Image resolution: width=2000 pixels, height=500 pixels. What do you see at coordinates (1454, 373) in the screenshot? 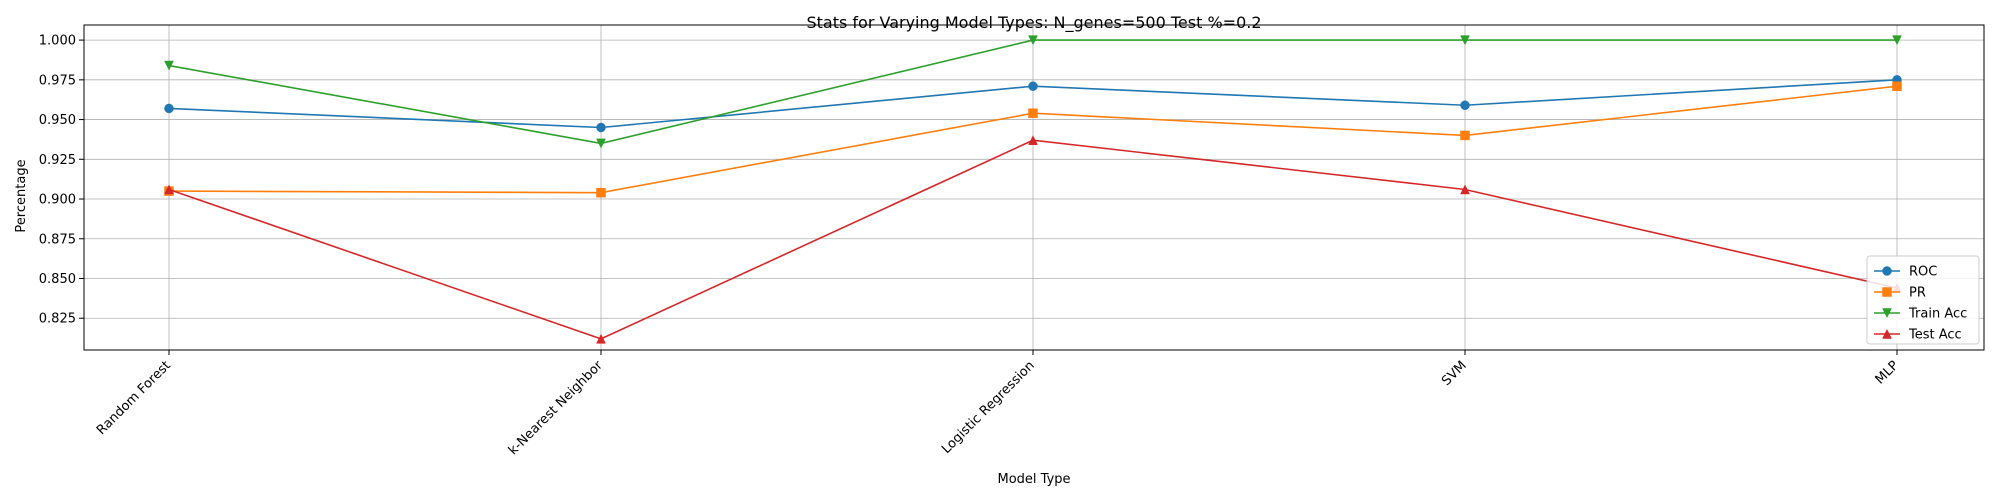
I see `x-tick-label: SVM` at bounding box center [1454, 373].